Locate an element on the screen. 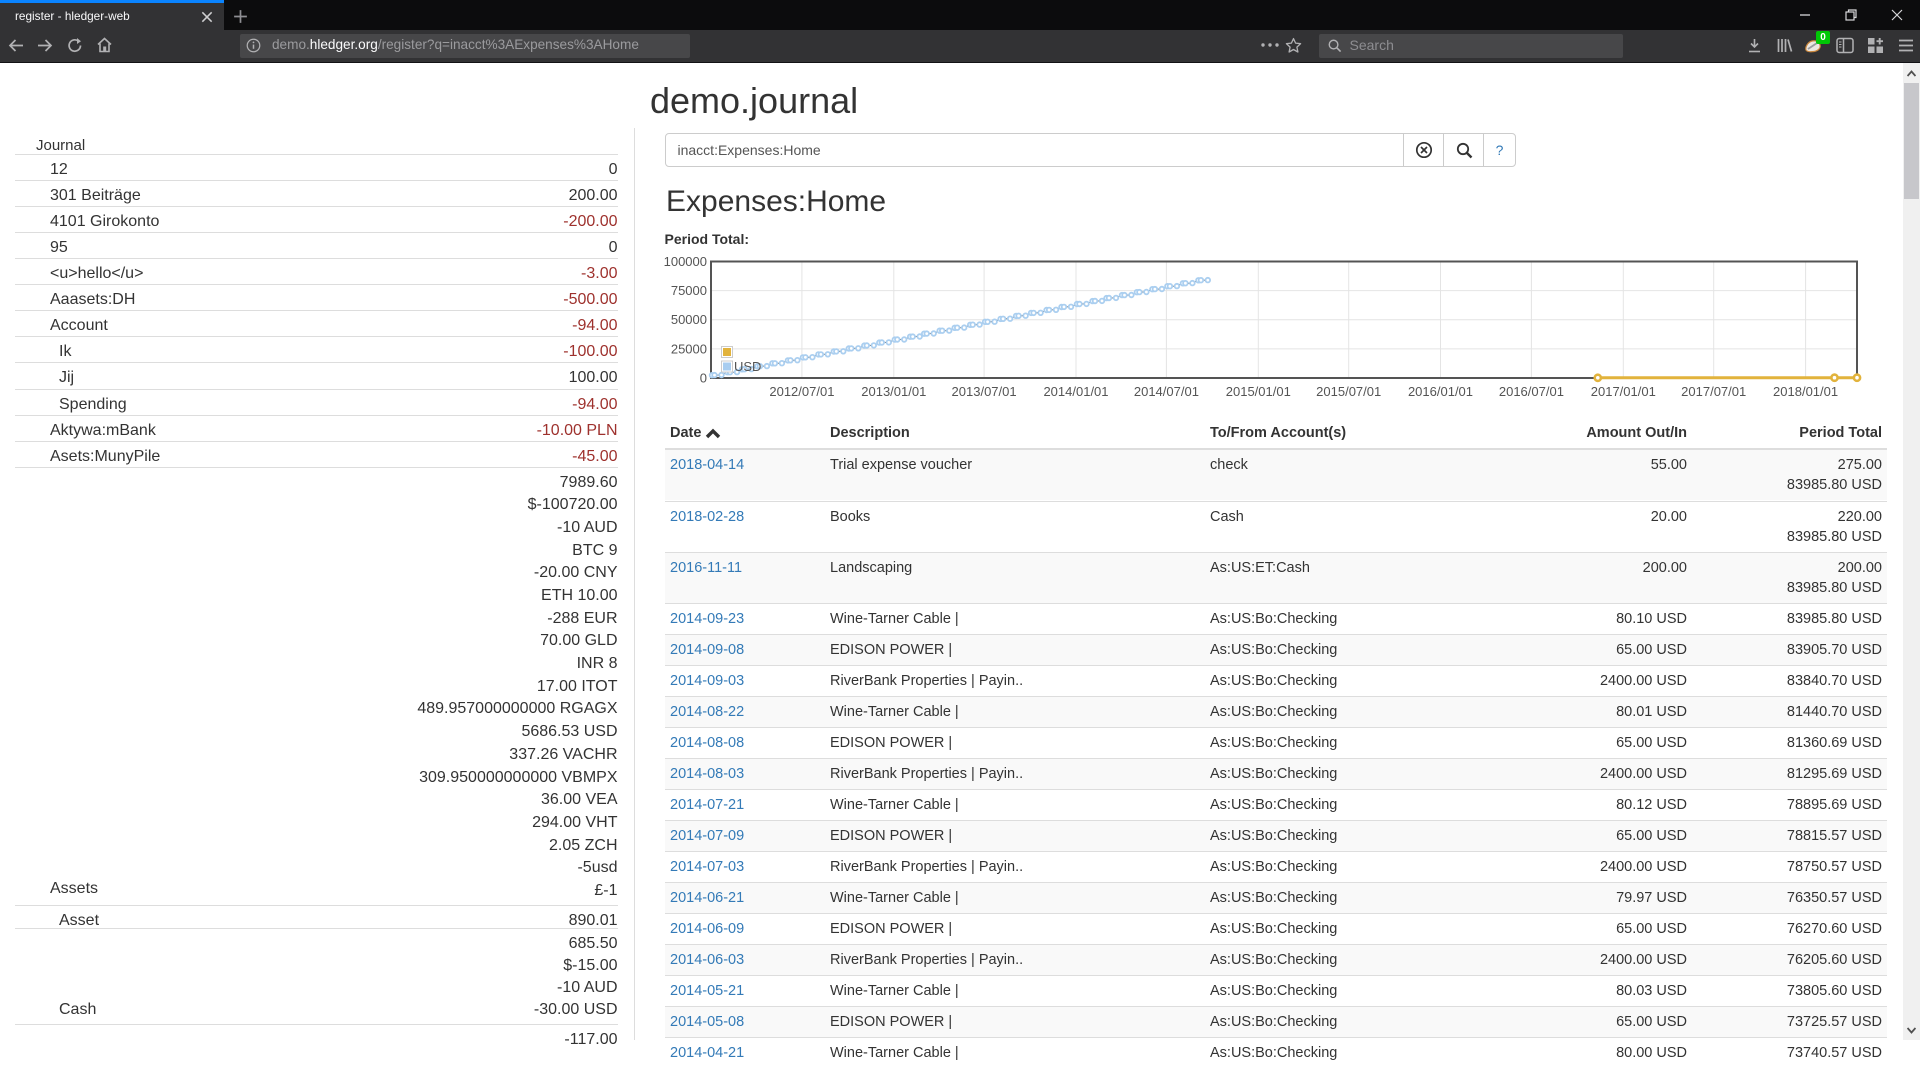 The width and height of the screenshot is (1920, 1068). svg-text: 2016/01/01 is located at coordinates (1440, 391).